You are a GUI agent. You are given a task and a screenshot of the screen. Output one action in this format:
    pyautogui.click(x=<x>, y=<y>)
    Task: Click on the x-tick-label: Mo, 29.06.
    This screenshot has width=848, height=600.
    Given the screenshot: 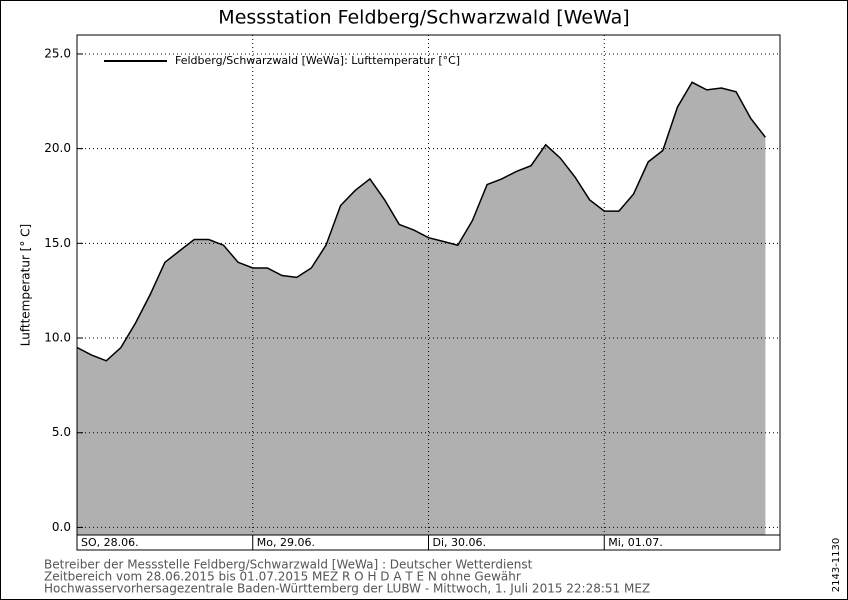 What is the action you would take?
    pyautogui.click(x=286, y=542)
    